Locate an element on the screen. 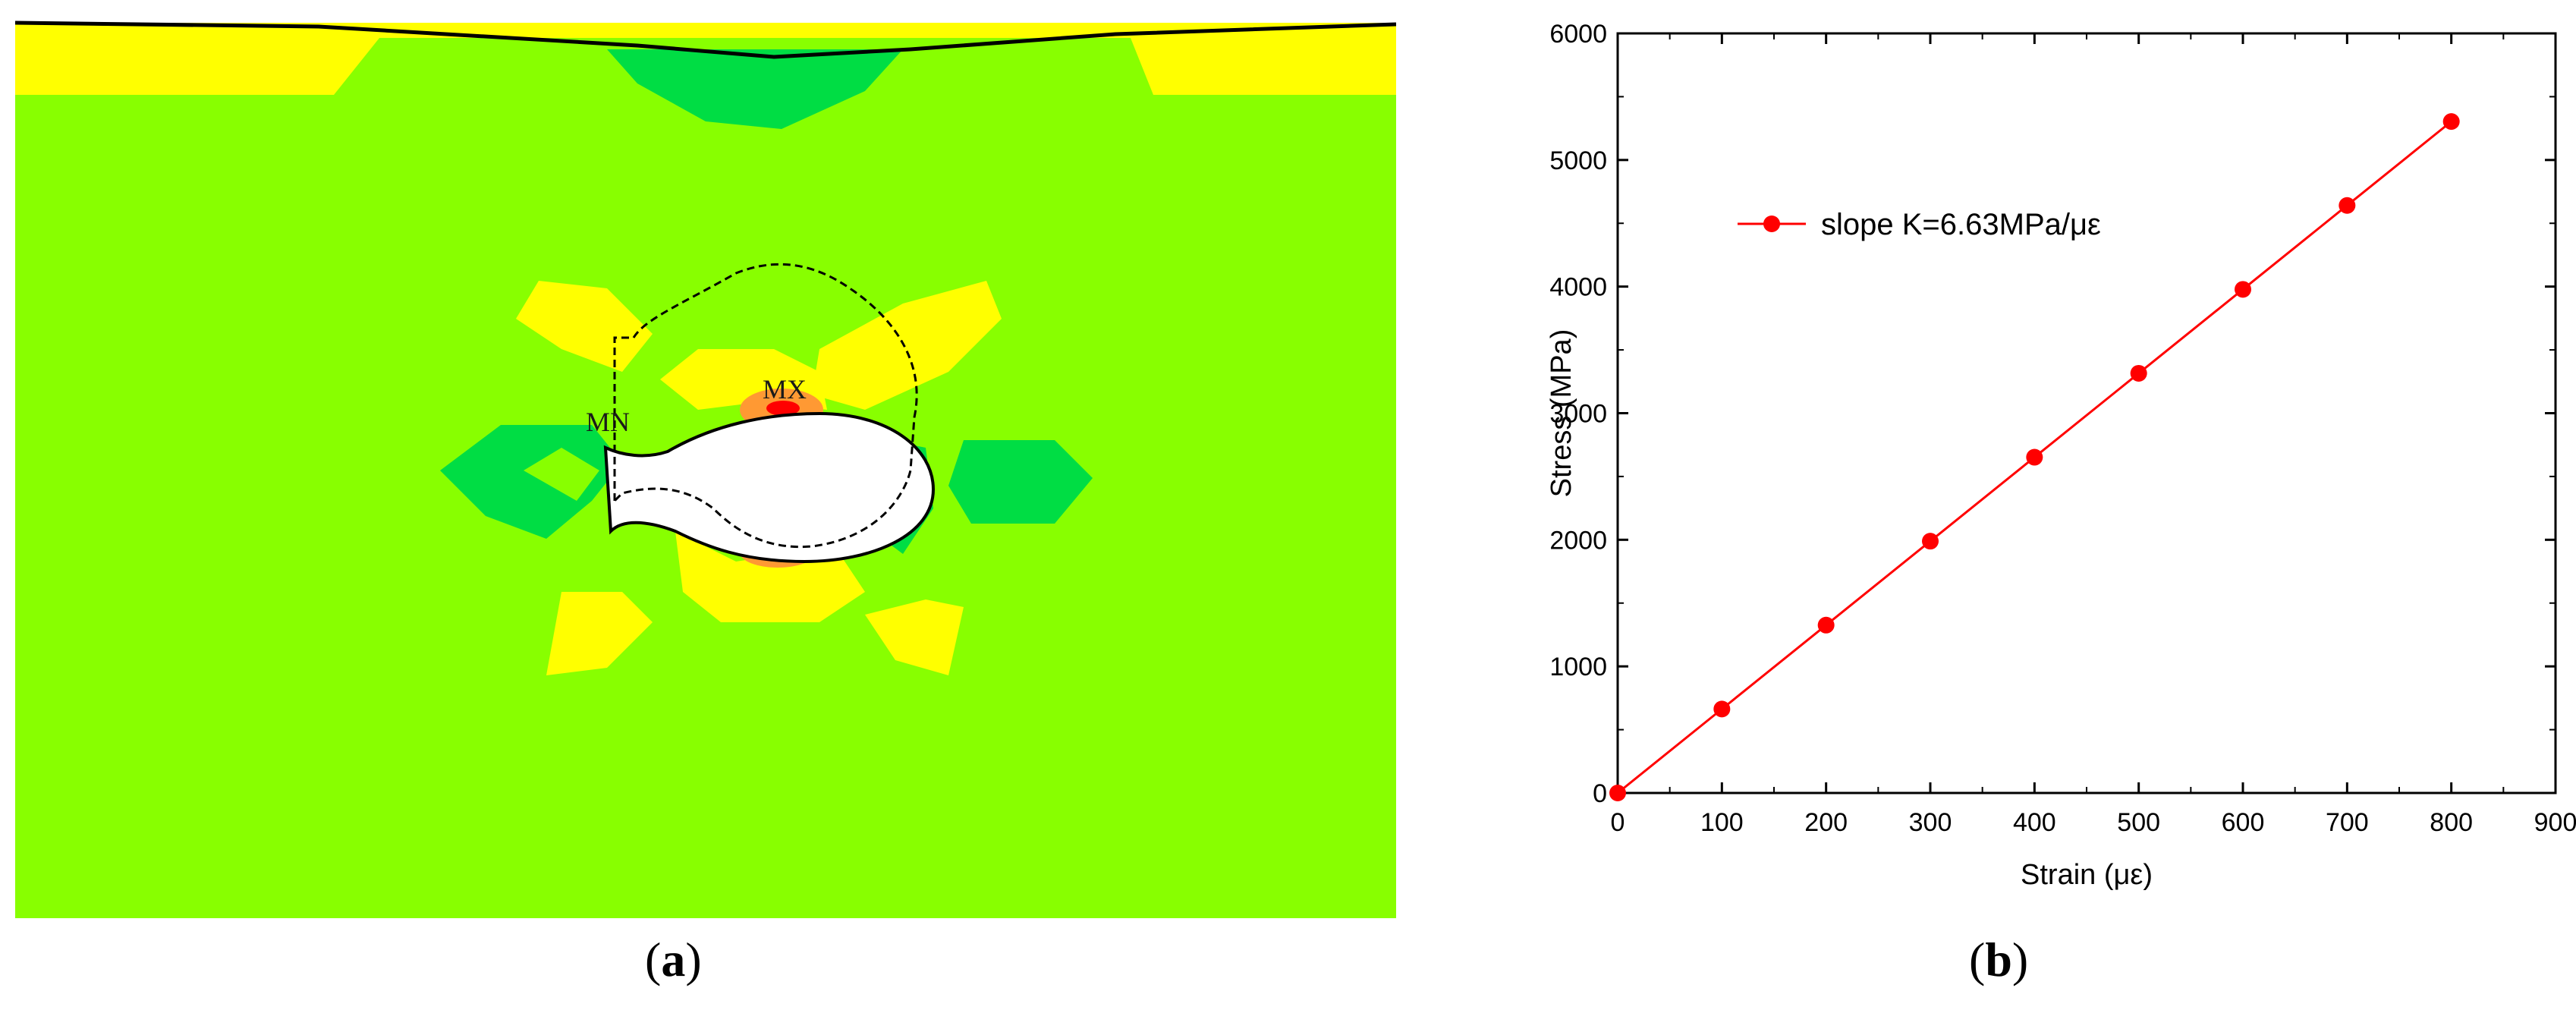 The image size is (2576, 1010). x-tick-label: 900 is located at coordinates (2555, 823).